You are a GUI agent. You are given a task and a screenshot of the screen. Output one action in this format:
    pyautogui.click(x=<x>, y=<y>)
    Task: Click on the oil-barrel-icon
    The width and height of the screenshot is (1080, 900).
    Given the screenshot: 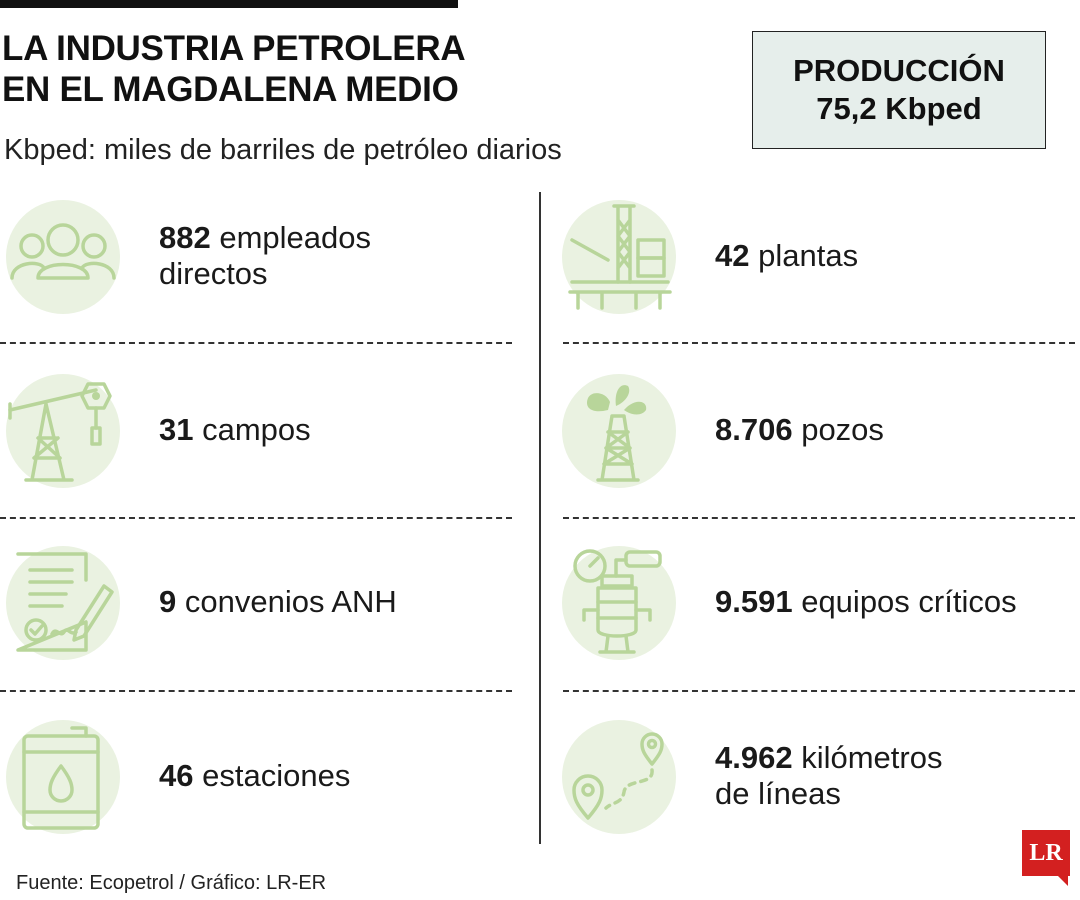 What is the action you would take?
    pyautogui.click(x=63, y=777)
    